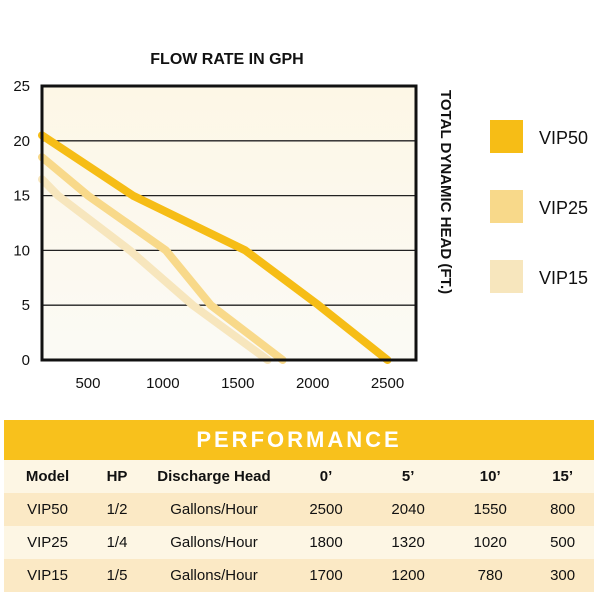 This screenshot has width=600, height=600. I want to click on legend-swatch-vip50, so click(506, 136).